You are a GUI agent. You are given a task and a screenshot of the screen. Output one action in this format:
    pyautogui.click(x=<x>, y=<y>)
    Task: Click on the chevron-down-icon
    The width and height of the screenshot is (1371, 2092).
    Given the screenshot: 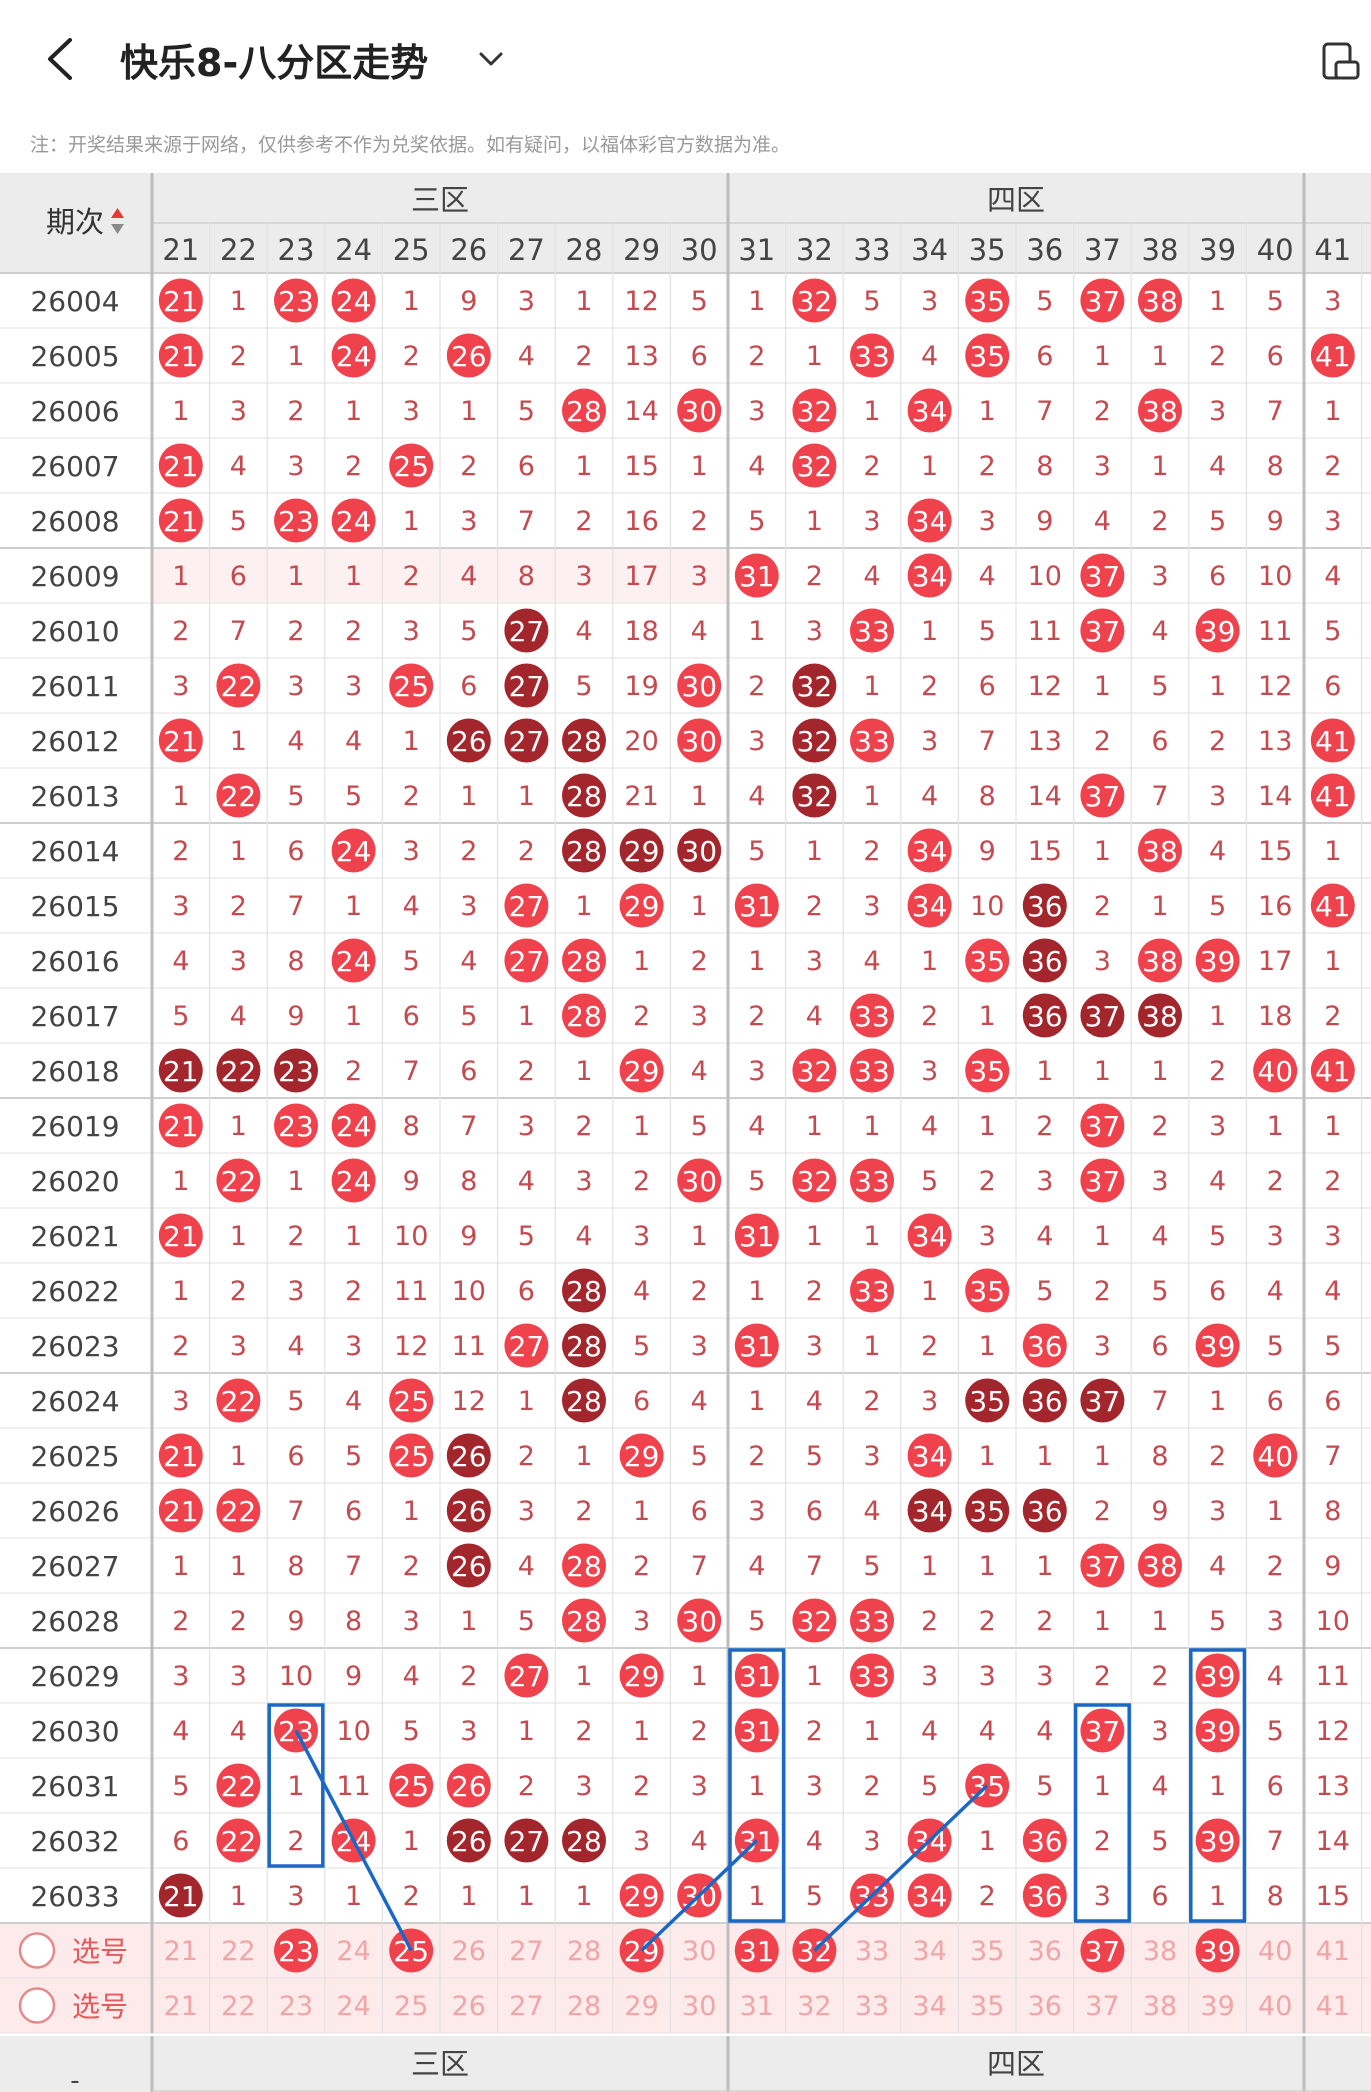 What is the action you would take?
    pyautogui.click(x=491, y=59)
    